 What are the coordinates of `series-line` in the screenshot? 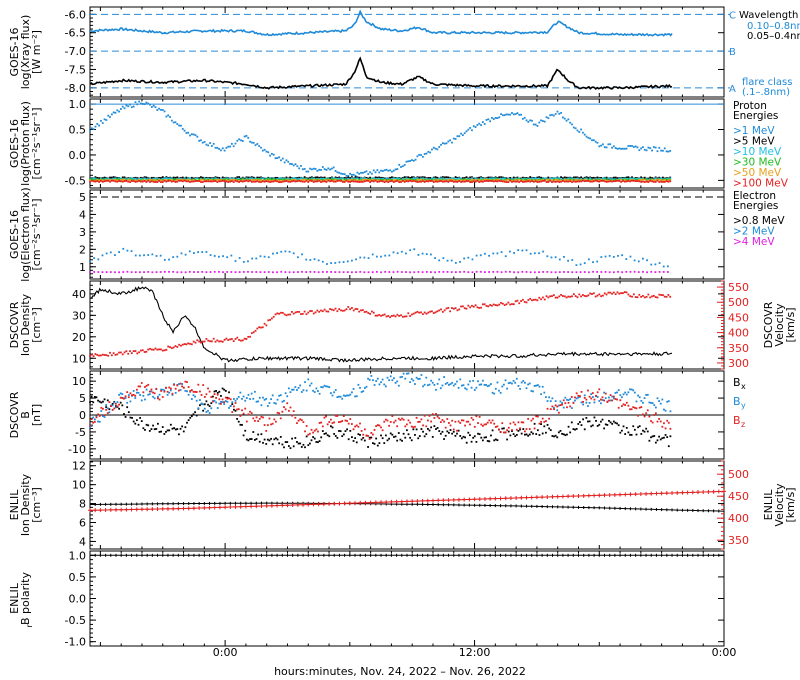 It's located at (381, 73).